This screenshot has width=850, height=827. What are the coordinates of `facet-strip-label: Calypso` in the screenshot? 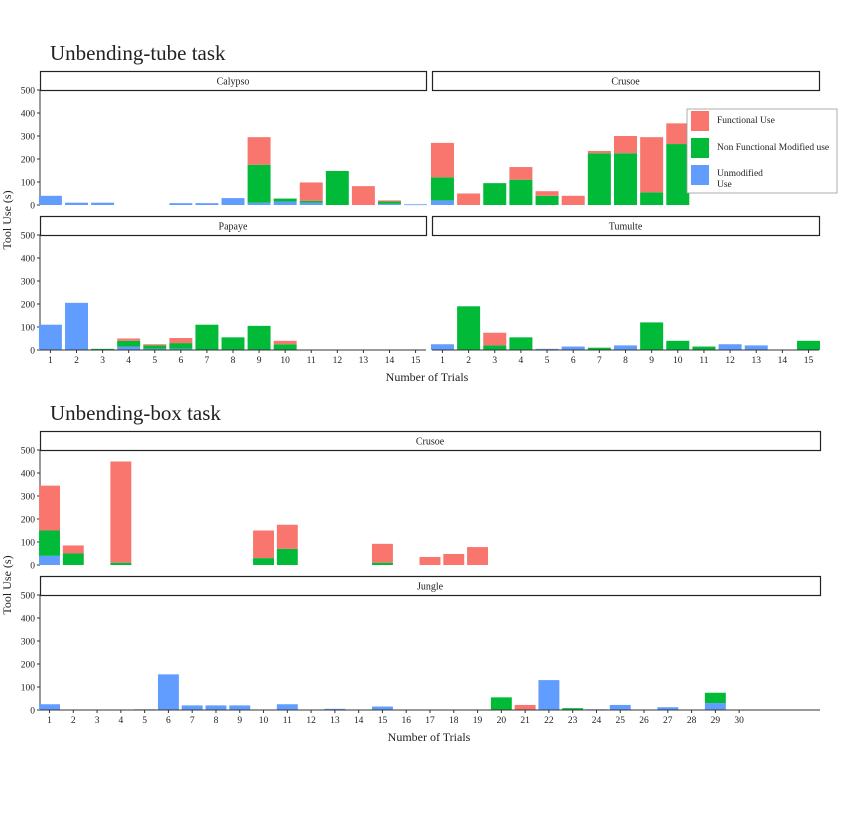 It's located at (233, 82).